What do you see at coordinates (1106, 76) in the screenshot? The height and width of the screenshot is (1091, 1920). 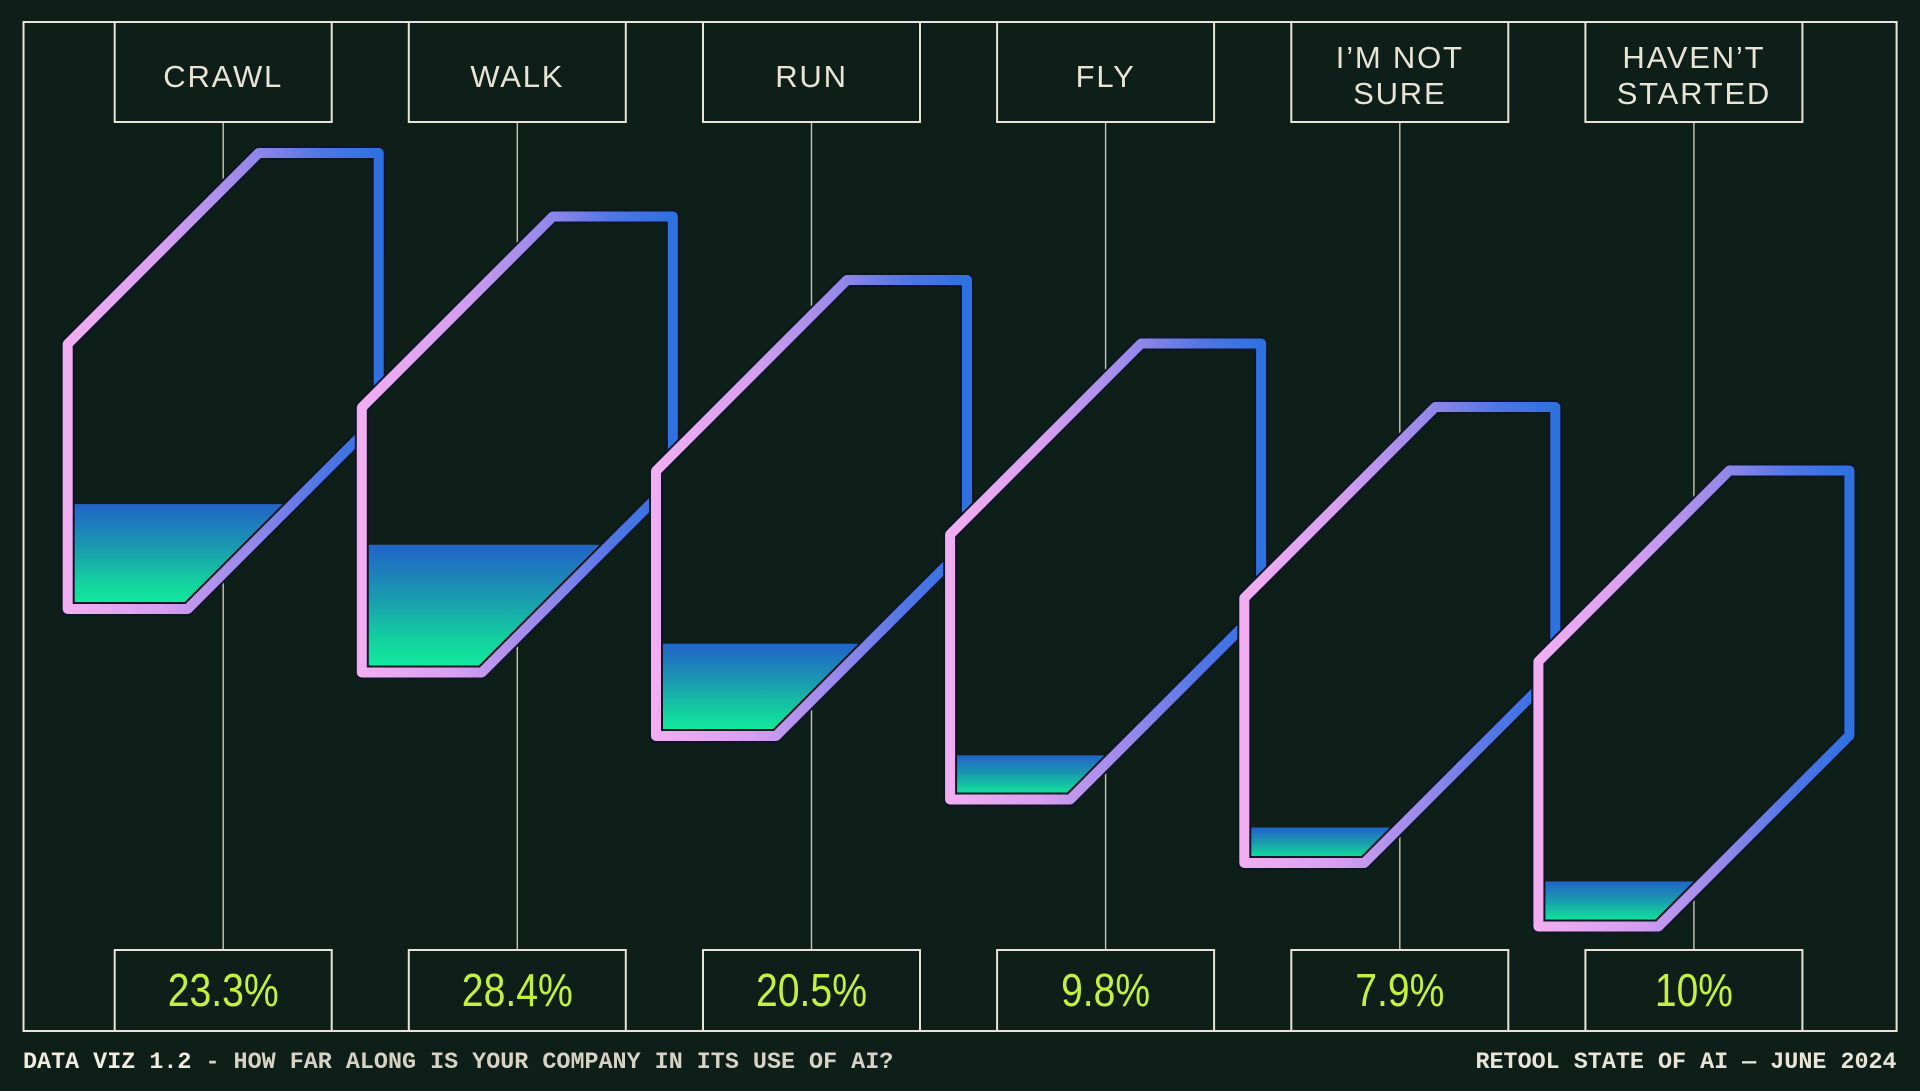 I see `svg-text: FLY` at bounding box center [1106, 76].